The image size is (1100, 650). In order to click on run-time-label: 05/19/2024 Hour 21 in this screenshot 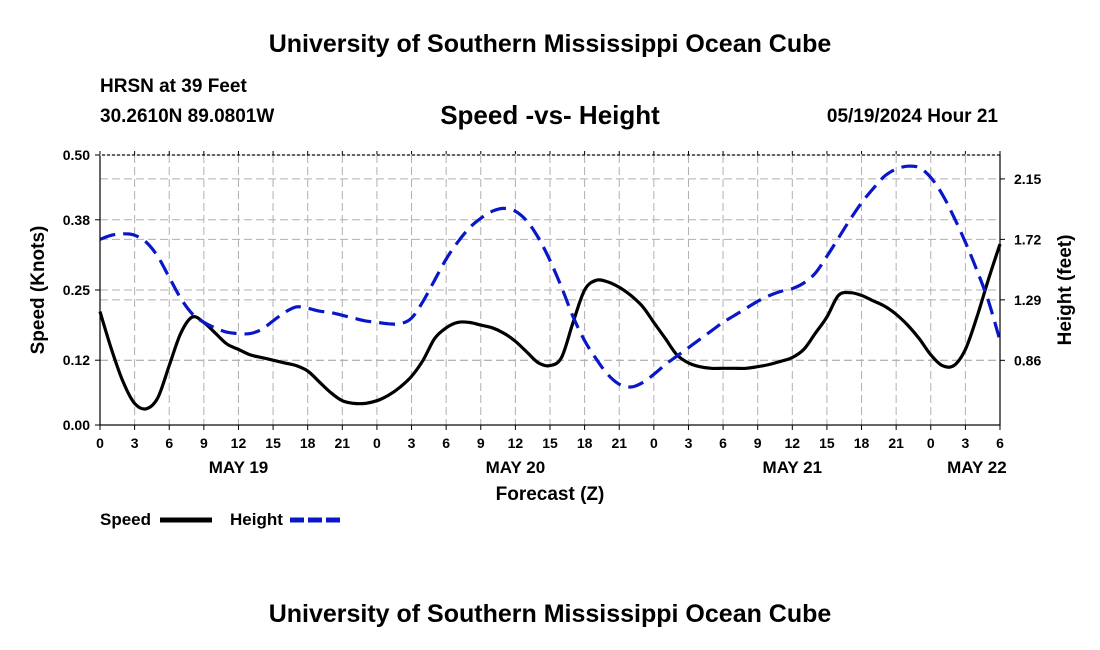, I will do `click(912, 116)`.